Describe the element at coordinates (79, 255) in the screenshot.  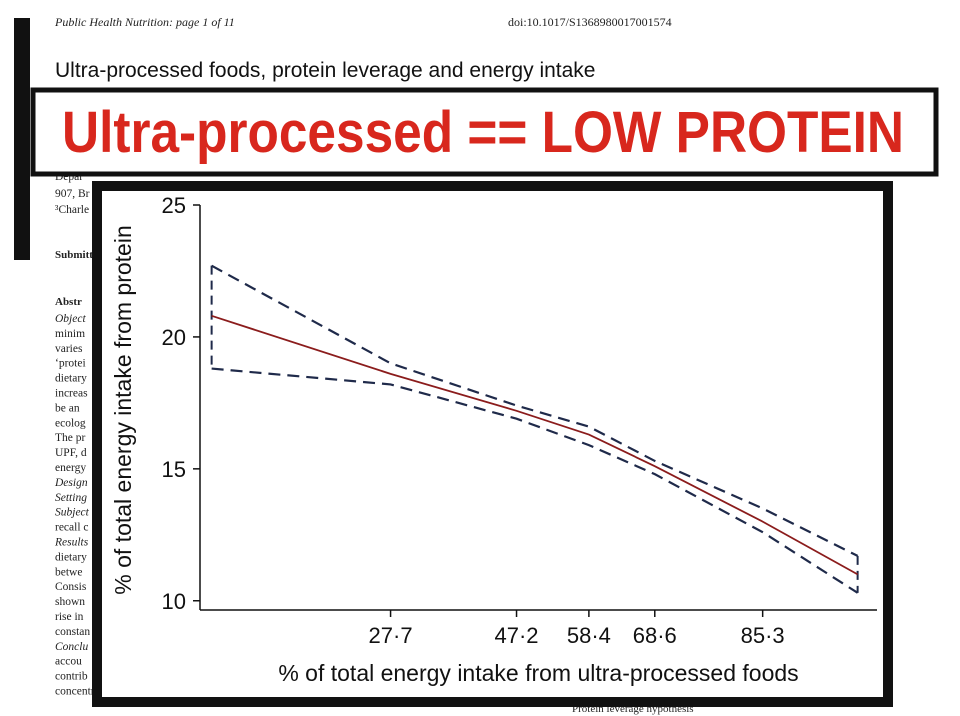
I see `paper-fragment: Submitted` at that location.